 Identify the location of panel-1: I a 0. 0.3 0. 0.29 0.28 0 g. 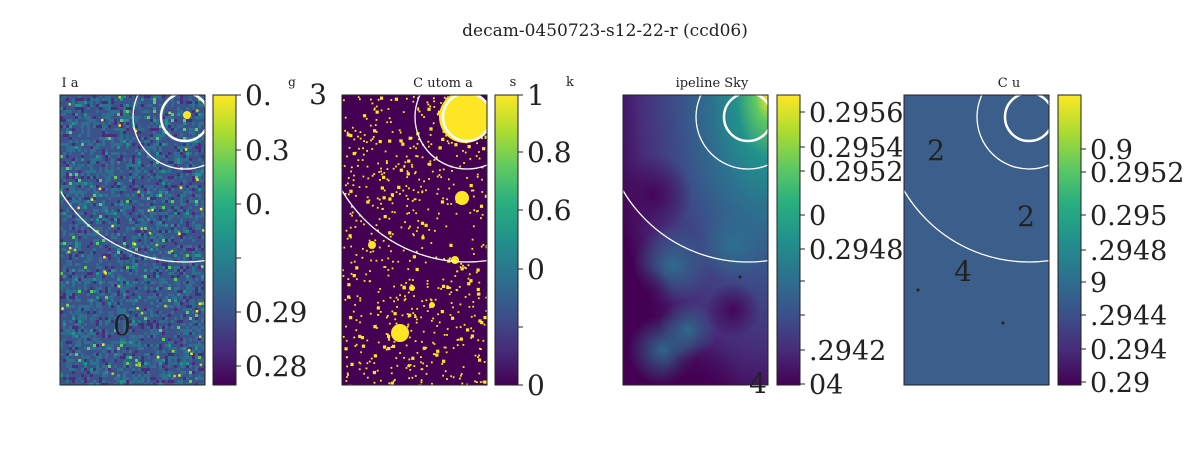
(183, 230).